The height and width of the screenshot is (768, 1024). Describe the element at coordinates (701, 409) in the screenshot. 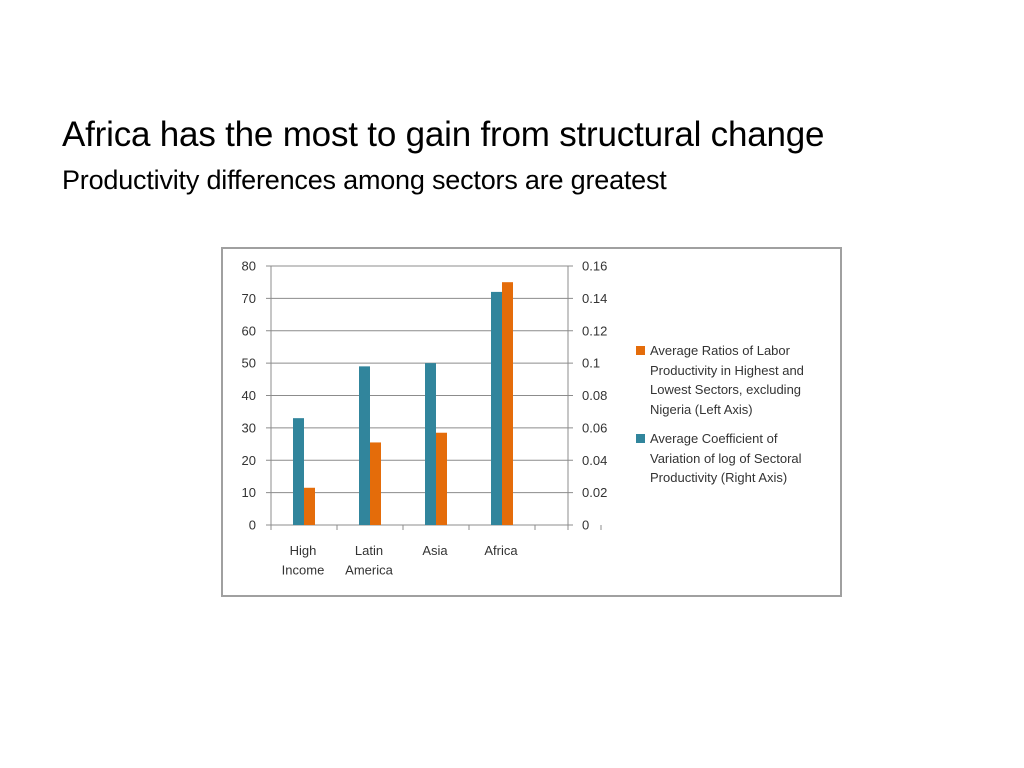

I see `legend-label: Nigeria (Left Axis)` at that location.